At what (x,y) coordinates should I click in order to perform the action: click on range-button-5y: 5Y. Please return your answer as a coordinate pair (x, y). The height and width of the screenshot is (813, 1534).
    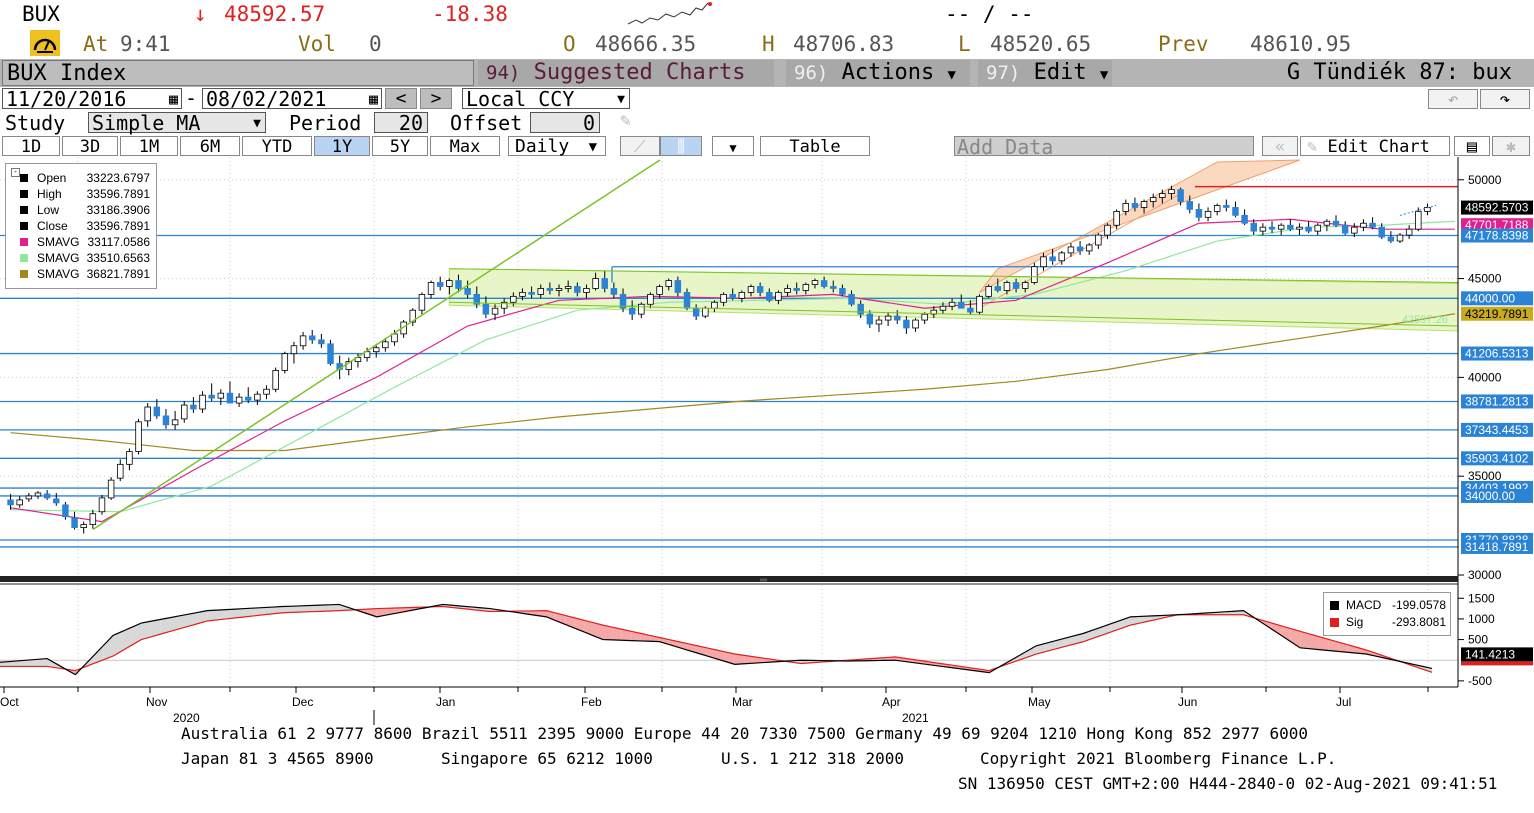
    Looking at the image, I should click on (400, 146).